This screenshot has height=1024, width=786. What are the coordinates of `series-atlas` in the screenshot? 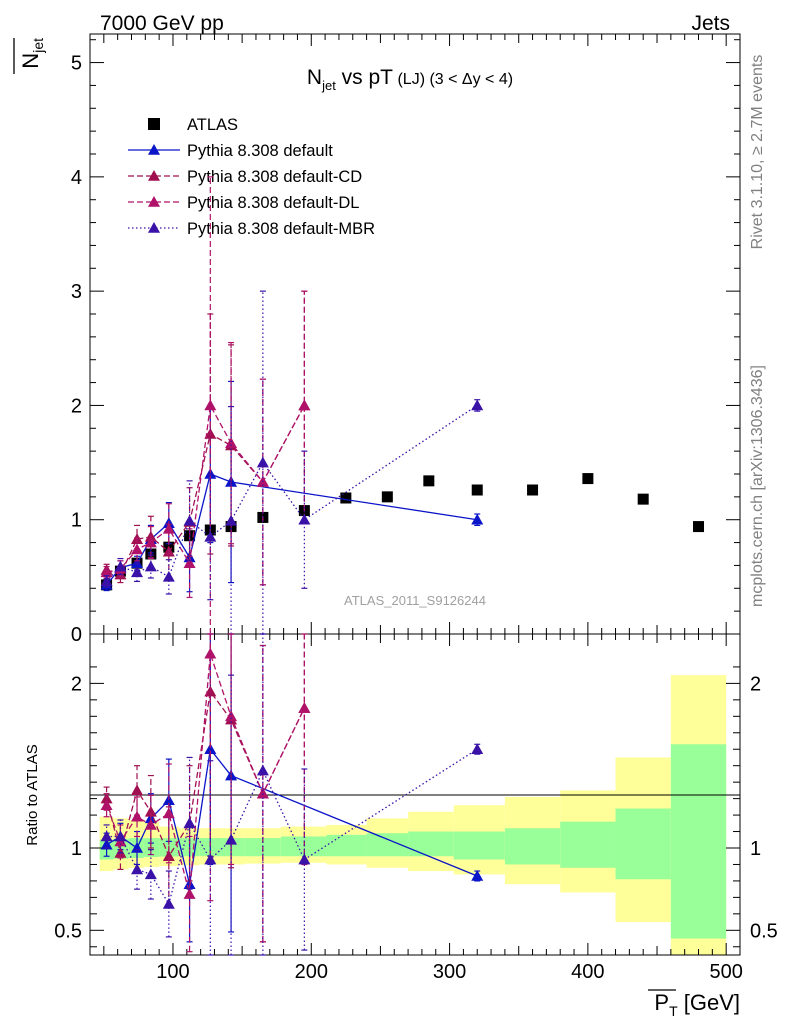 It's located at (403, 532).